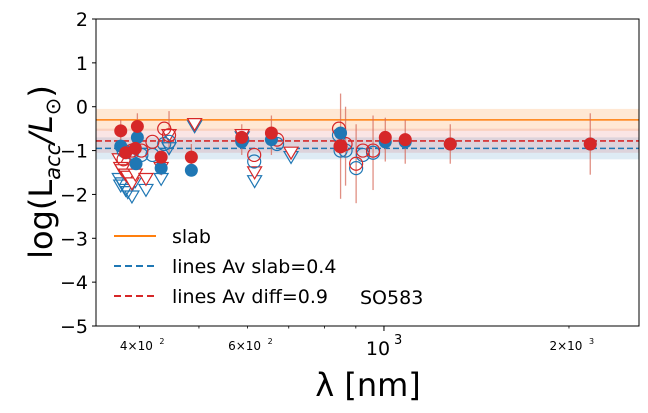 This screenshot has height=413, width=648. I want to click on y-tick-label: 2, so click(82, 20).